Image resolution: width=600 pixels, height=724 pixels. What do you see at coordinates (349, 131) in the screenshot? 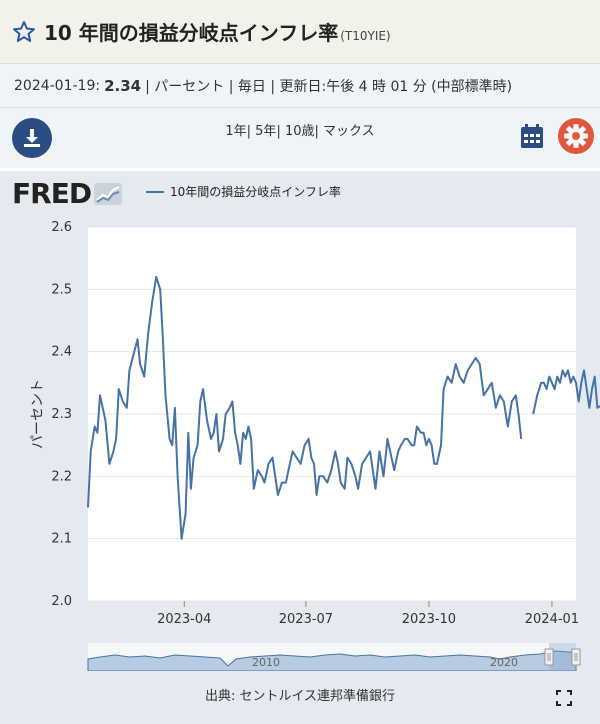
I see `range-max: マックス` at bounding box center [349, 131].